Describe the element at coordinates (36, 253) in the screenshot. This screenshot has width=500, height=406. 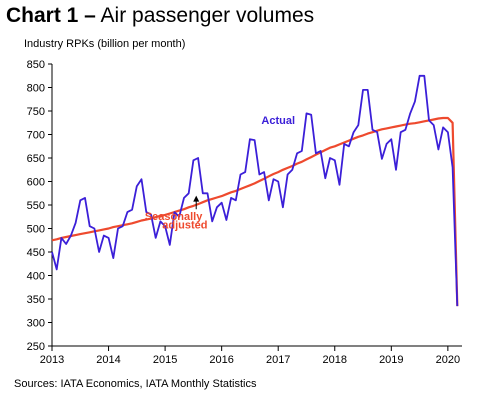
I see `y-tick-label: 450` at that location.